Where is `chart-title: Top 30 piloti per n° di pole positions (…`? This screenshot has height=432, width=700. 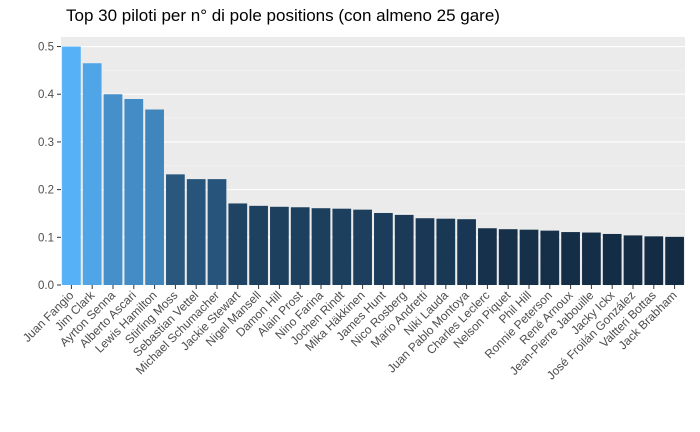 chart-title: Top 30 piloti per n° di pole positions (… is located at coordinates (283, 15).